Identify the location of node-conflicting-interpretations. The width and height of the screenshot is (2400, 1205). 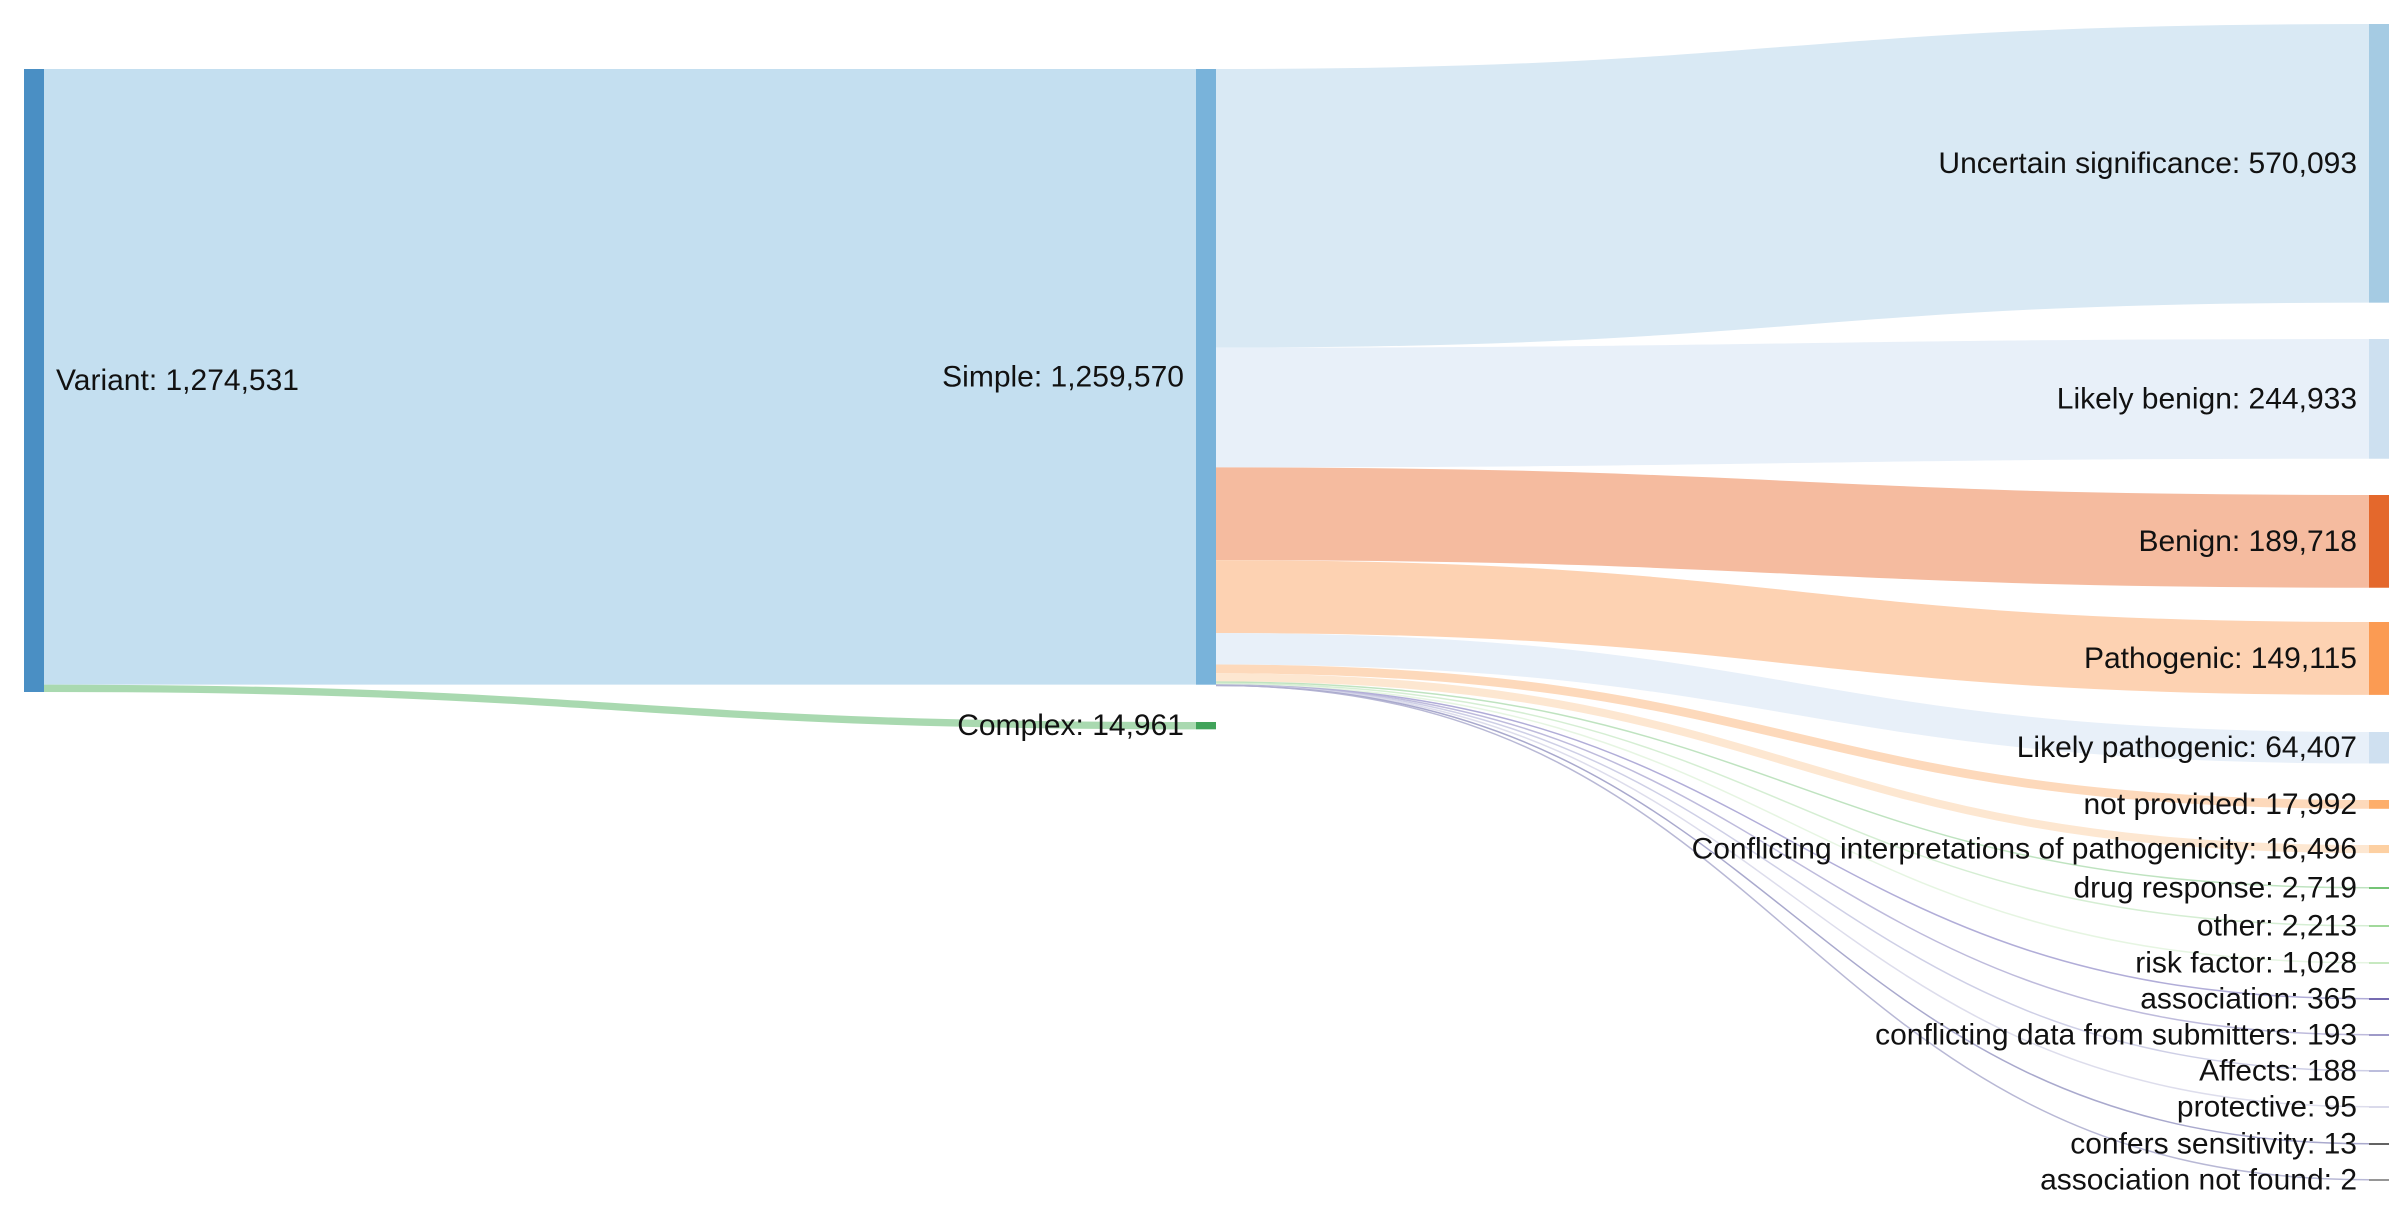
(2379, 849).